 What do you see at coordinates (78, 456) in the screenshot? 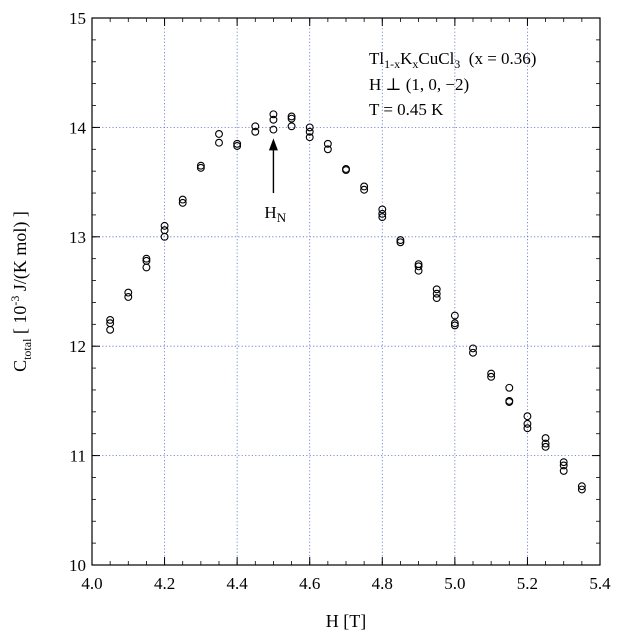
I see `y-tick-label: 11` at bounding box center [78, 456].